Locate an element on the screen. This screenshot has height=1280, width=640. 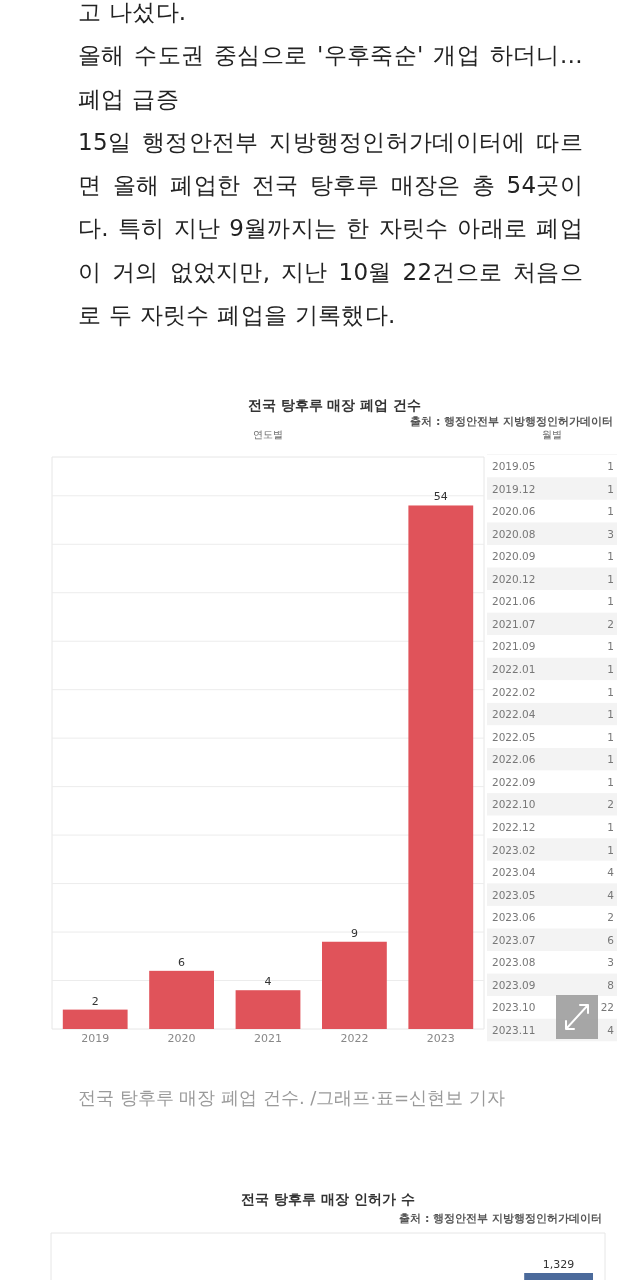
data-label: 54 is located at coordinates (440, 497).